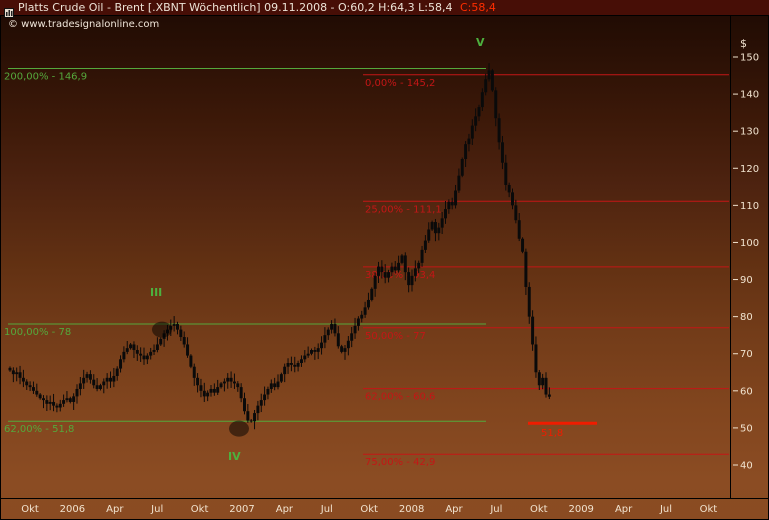 Image resolution: width=769 pixels, height=520 pixels. Describe the element at coordinates (37, 332) in the screenshot. I see `fib-green-label: 100,00% - 78` at that location.